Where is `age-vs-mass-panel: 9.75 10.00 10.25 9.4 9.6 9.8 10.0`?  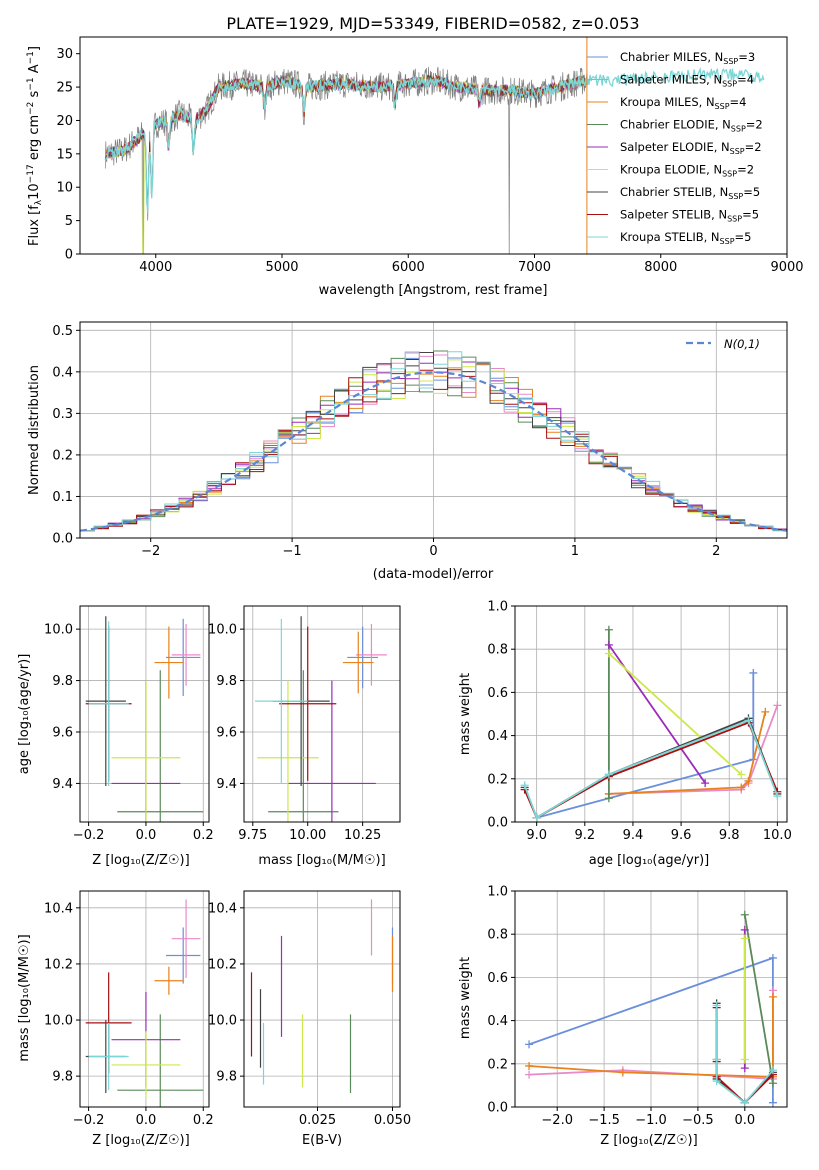
age-vs-mass-panel: 9.75 10.00 10.25 9.4 9.6 9.8 10.0 is located at coordinates (304, 724).